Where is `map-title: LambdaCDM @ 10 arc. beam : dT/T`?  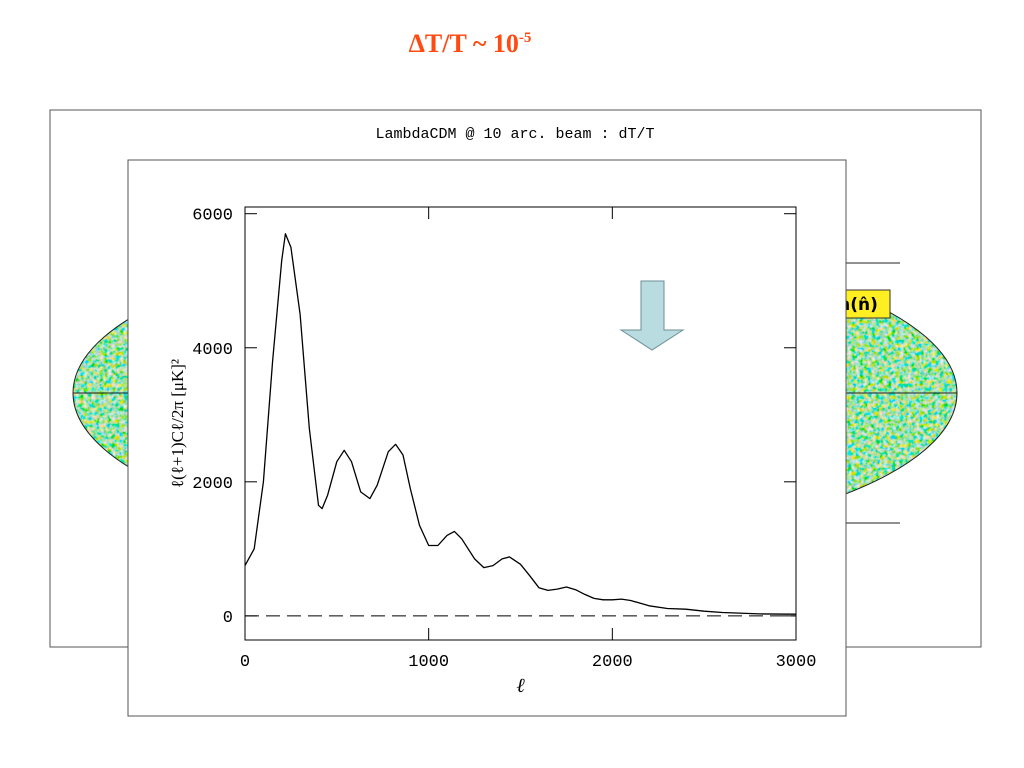 map-title: LambdaCDM @ 10 arc. beam : dT/T is located at coordinates (514, 134).